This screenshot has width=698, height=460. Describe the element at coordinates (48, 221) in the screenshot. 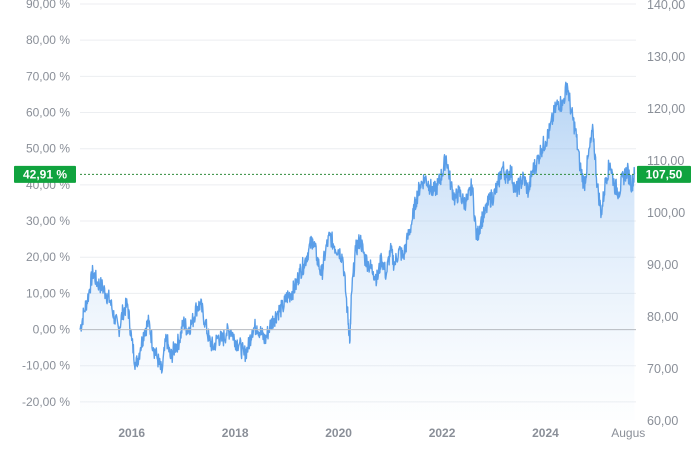

I see `left-tick-label: 30,00 %` at that location.